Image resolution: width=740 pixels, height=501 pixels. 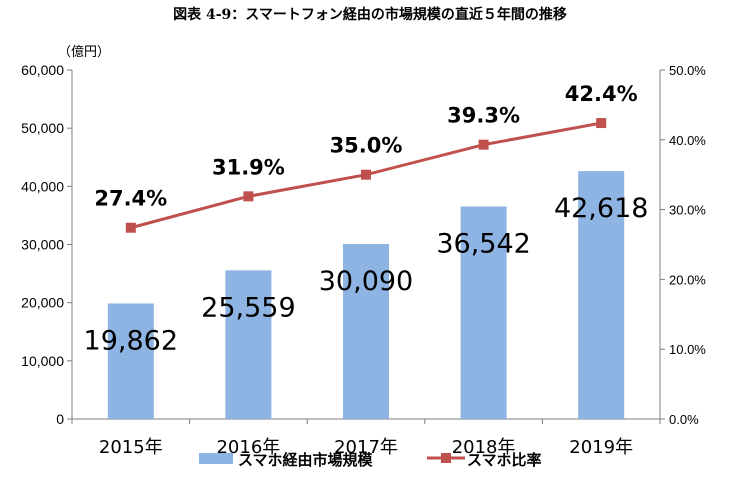 I want to click on legend: スマホ経由市場規模 スマホ比率, so click(x=370, y=460).